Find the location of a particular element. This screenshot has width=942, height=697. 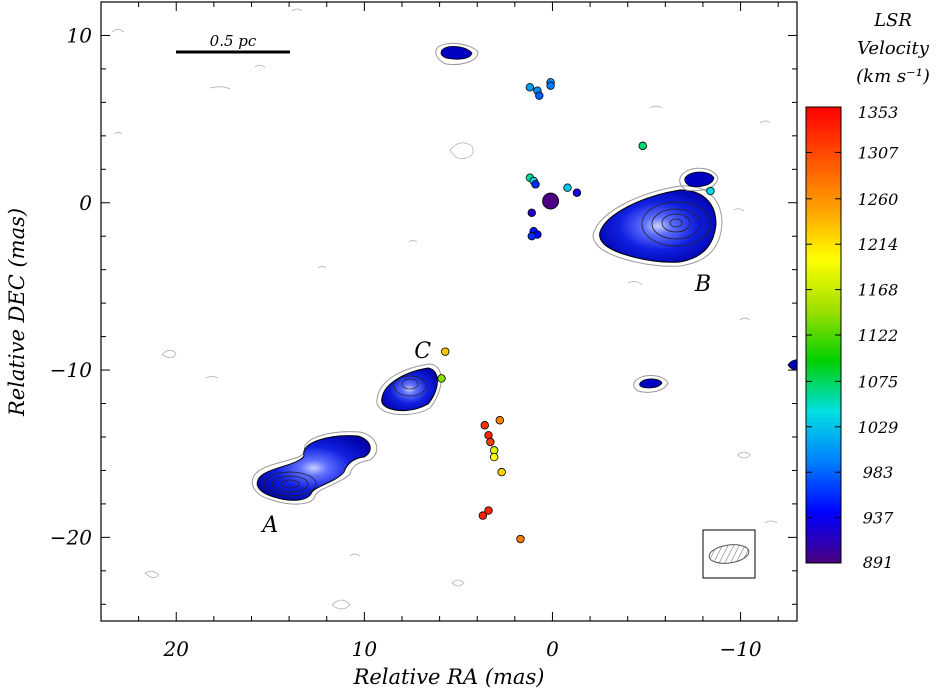

colorbar-tick-label: 1168 is located at coordinates (878, 290).